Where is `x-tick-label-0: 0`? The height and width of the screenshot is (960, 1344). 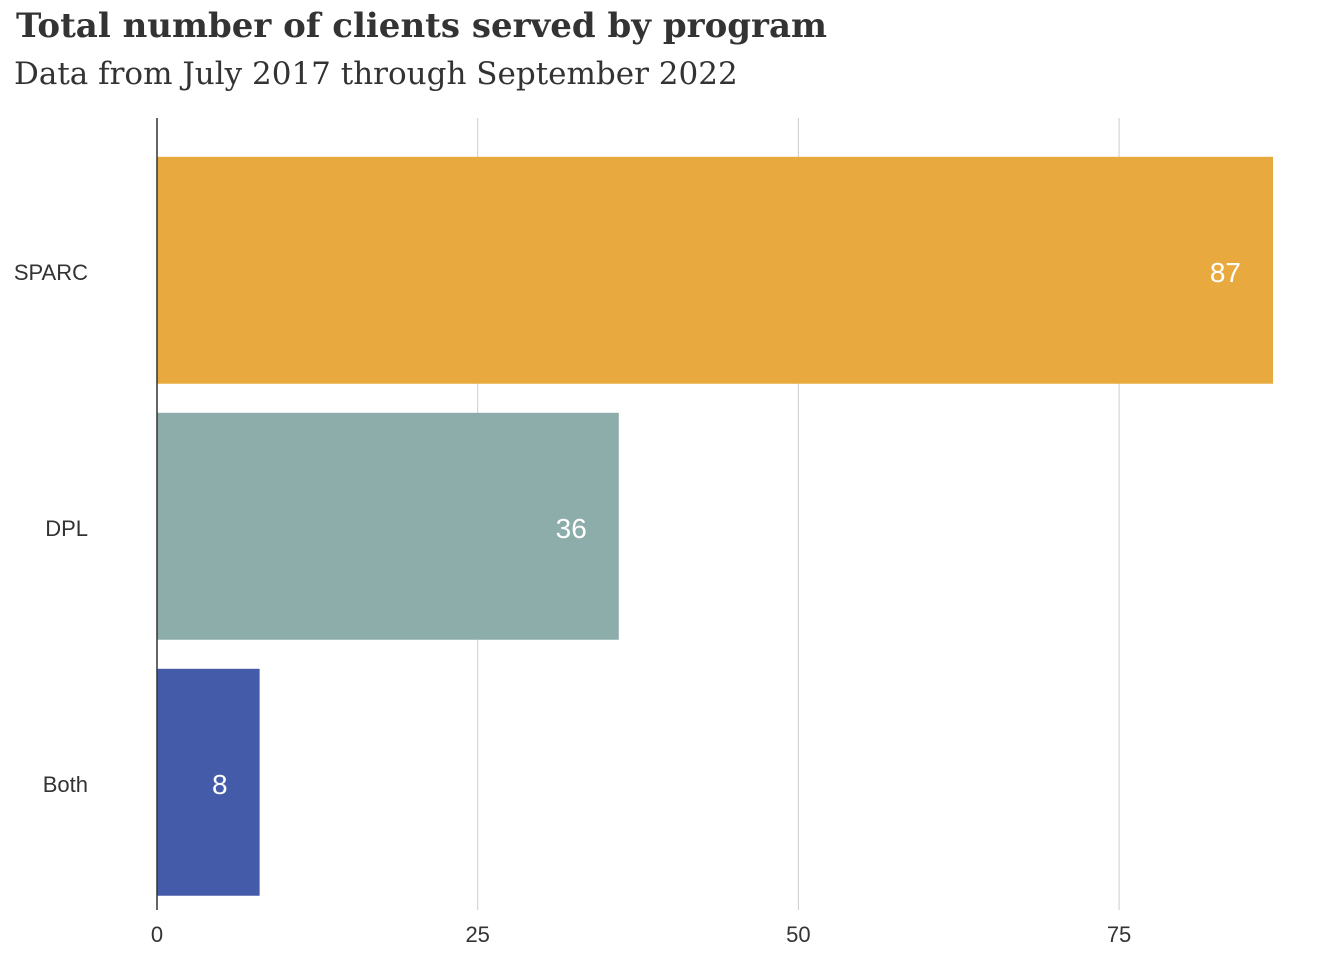 x-tick-label-0: 0 is located at coordinates (157, 934).